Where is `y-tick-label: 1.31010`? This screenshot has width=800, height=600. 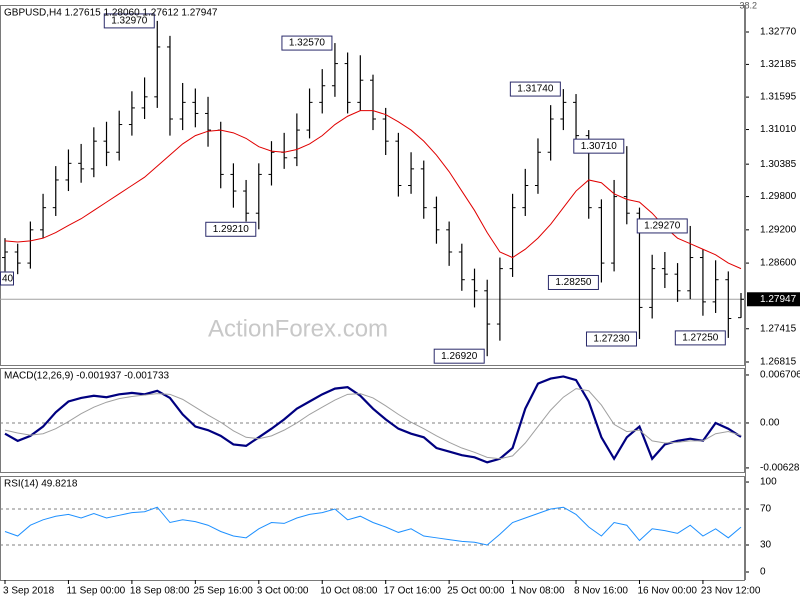 y-tick-label: 1.31010 is located at coordinates (778, 129).